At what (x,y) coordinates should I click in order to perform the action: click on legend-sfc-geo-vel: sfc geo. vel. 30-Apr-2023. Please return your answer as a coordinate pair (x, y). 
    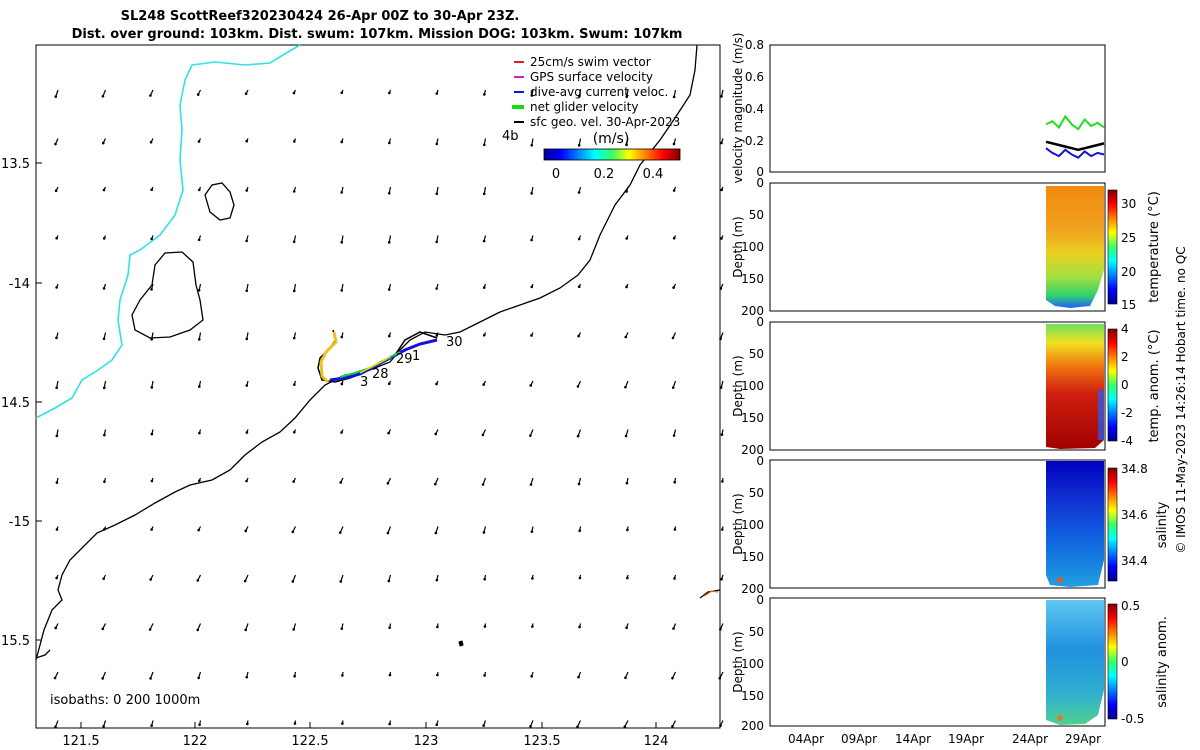
    Looking at the image, I should click on (605, 122).